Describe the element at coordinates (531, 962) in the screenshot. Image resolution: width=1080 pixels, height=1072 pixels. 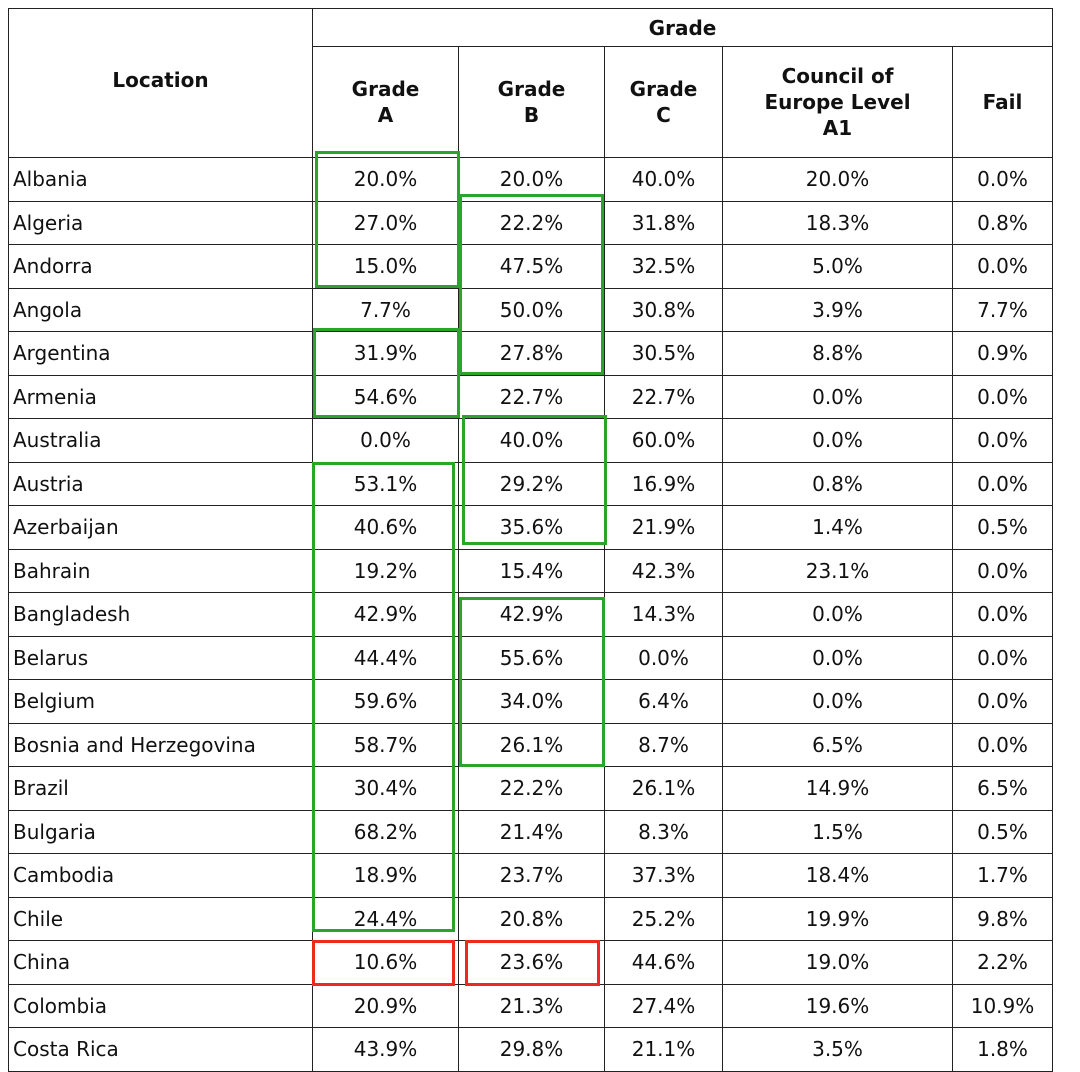
I see `value-cell: 23.6%` at that location.